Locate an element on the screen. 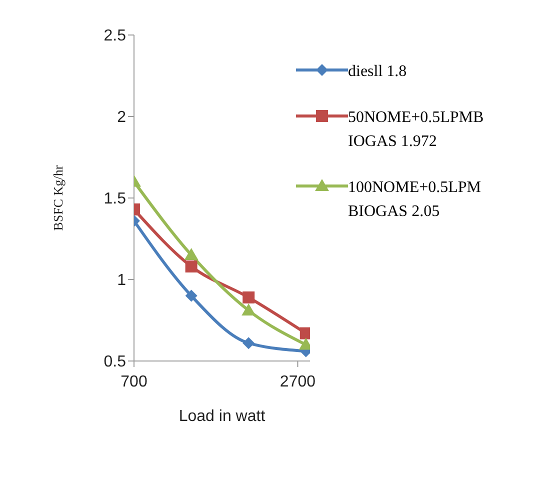 This screenshot has height=479, width=554. y-tick-label: 1.5 is located at coordinates (115, 199).